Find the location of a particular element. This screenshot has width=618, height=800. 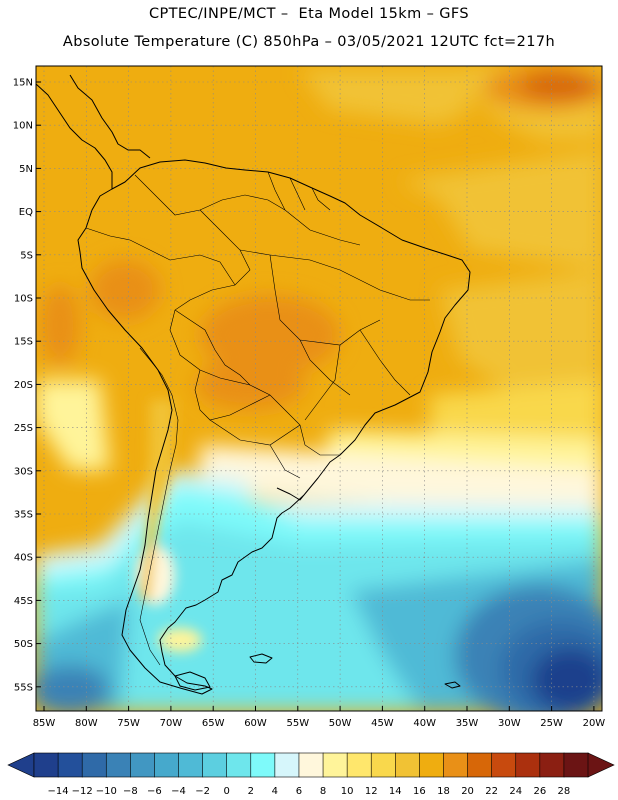

colorbar-label: 14 is located at coordinates (395, 791).